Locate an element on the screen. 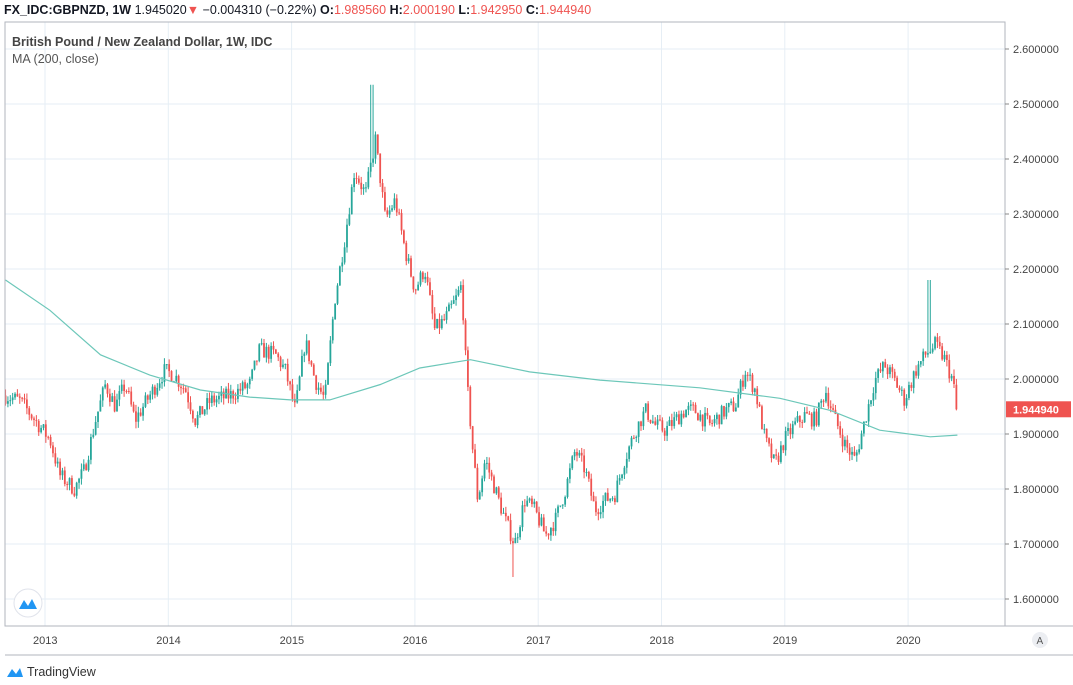 Image resolution: width=1073 pixels, height=685 pixels. legend-indicator: MA (200, close) is located at coordinates (55, 59).